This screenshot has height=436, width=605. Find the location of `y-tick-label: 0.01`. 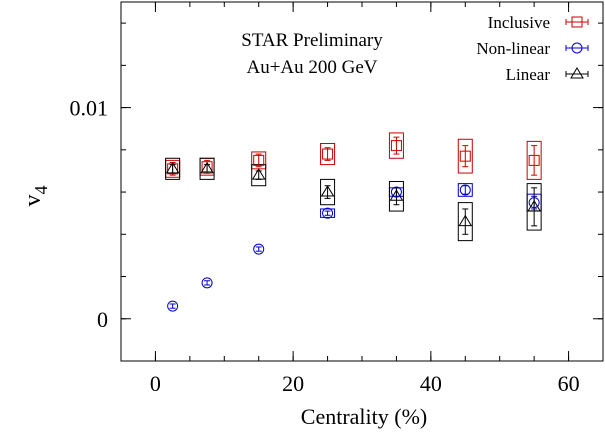

y-tick-label: 0.01 is located at coordinates (89, 108).